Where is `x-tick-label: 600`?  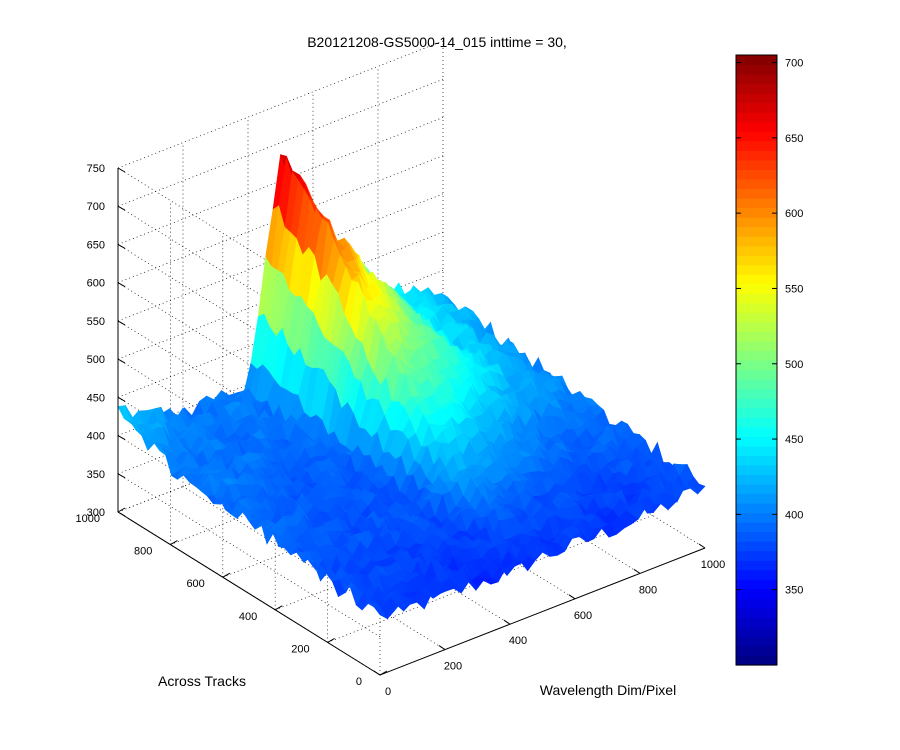 x-tick-label: 600 is located at coordinates (583, 616).